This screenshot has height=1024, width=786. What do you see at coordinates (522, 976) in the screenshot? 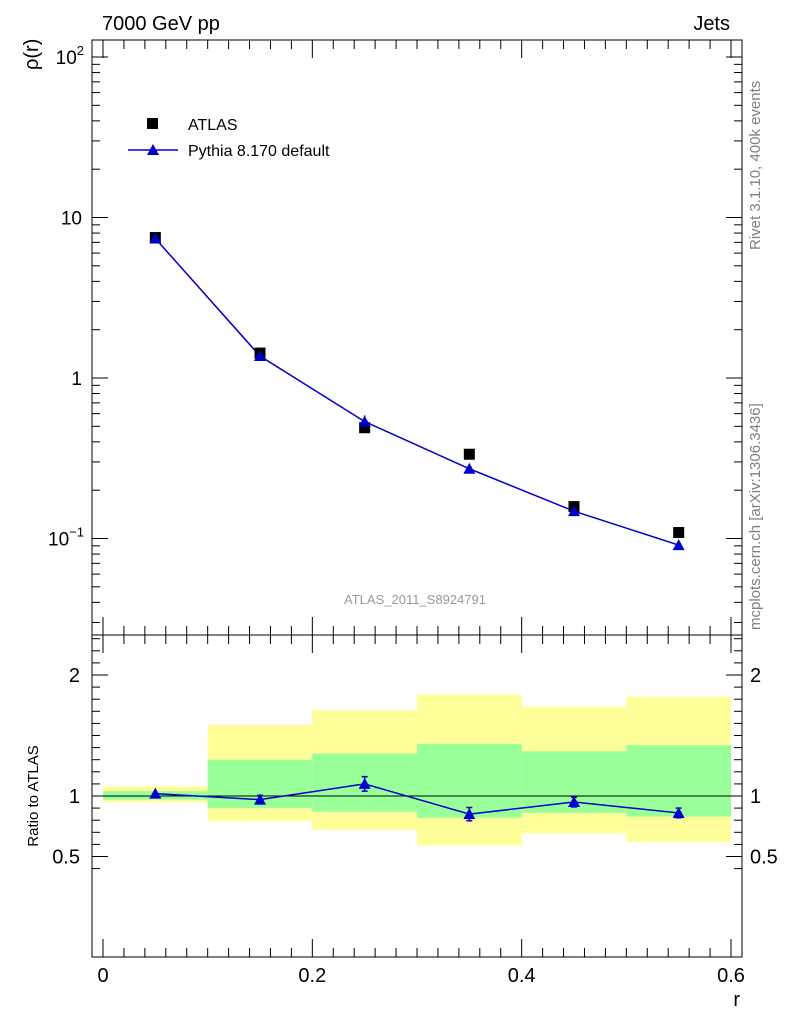
I see `xtick-label: 0.4` at bounding box center [522, 976].